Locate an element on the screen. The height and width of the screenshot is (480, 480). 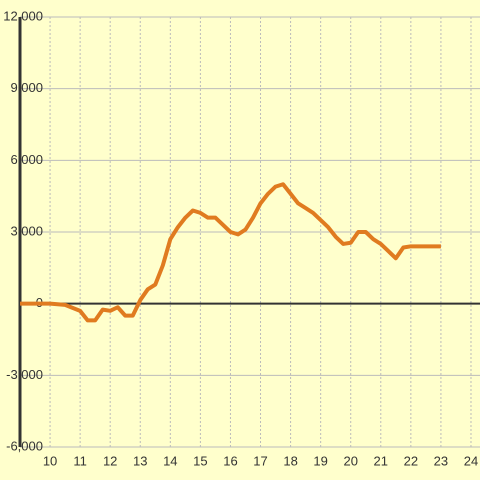
x-tick-label: 15 is located at coordinates (200, 460).